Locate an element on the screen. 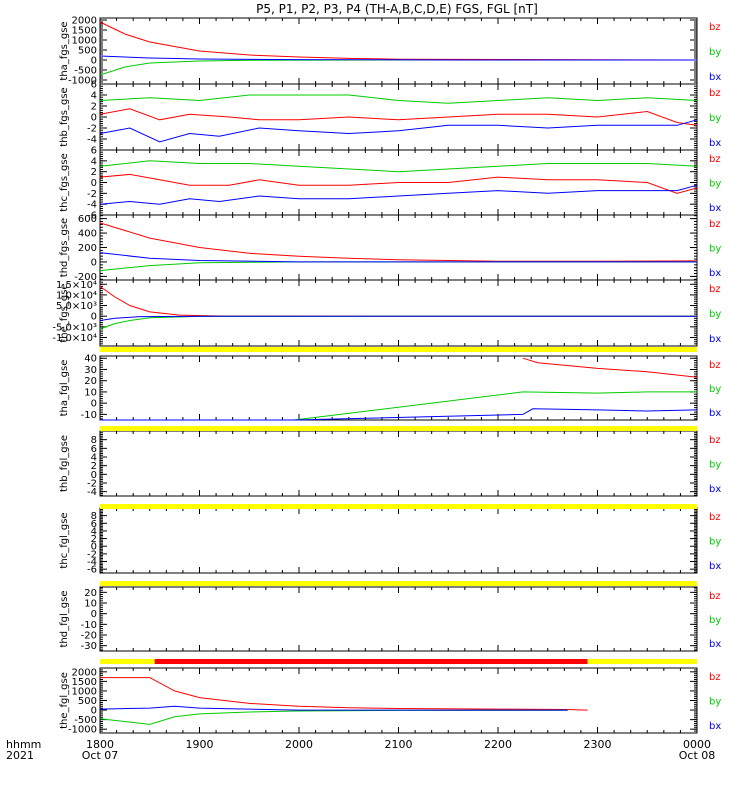 The image size is (750, 800). y-tick-label: -2 is located at coordinates (92, 554).